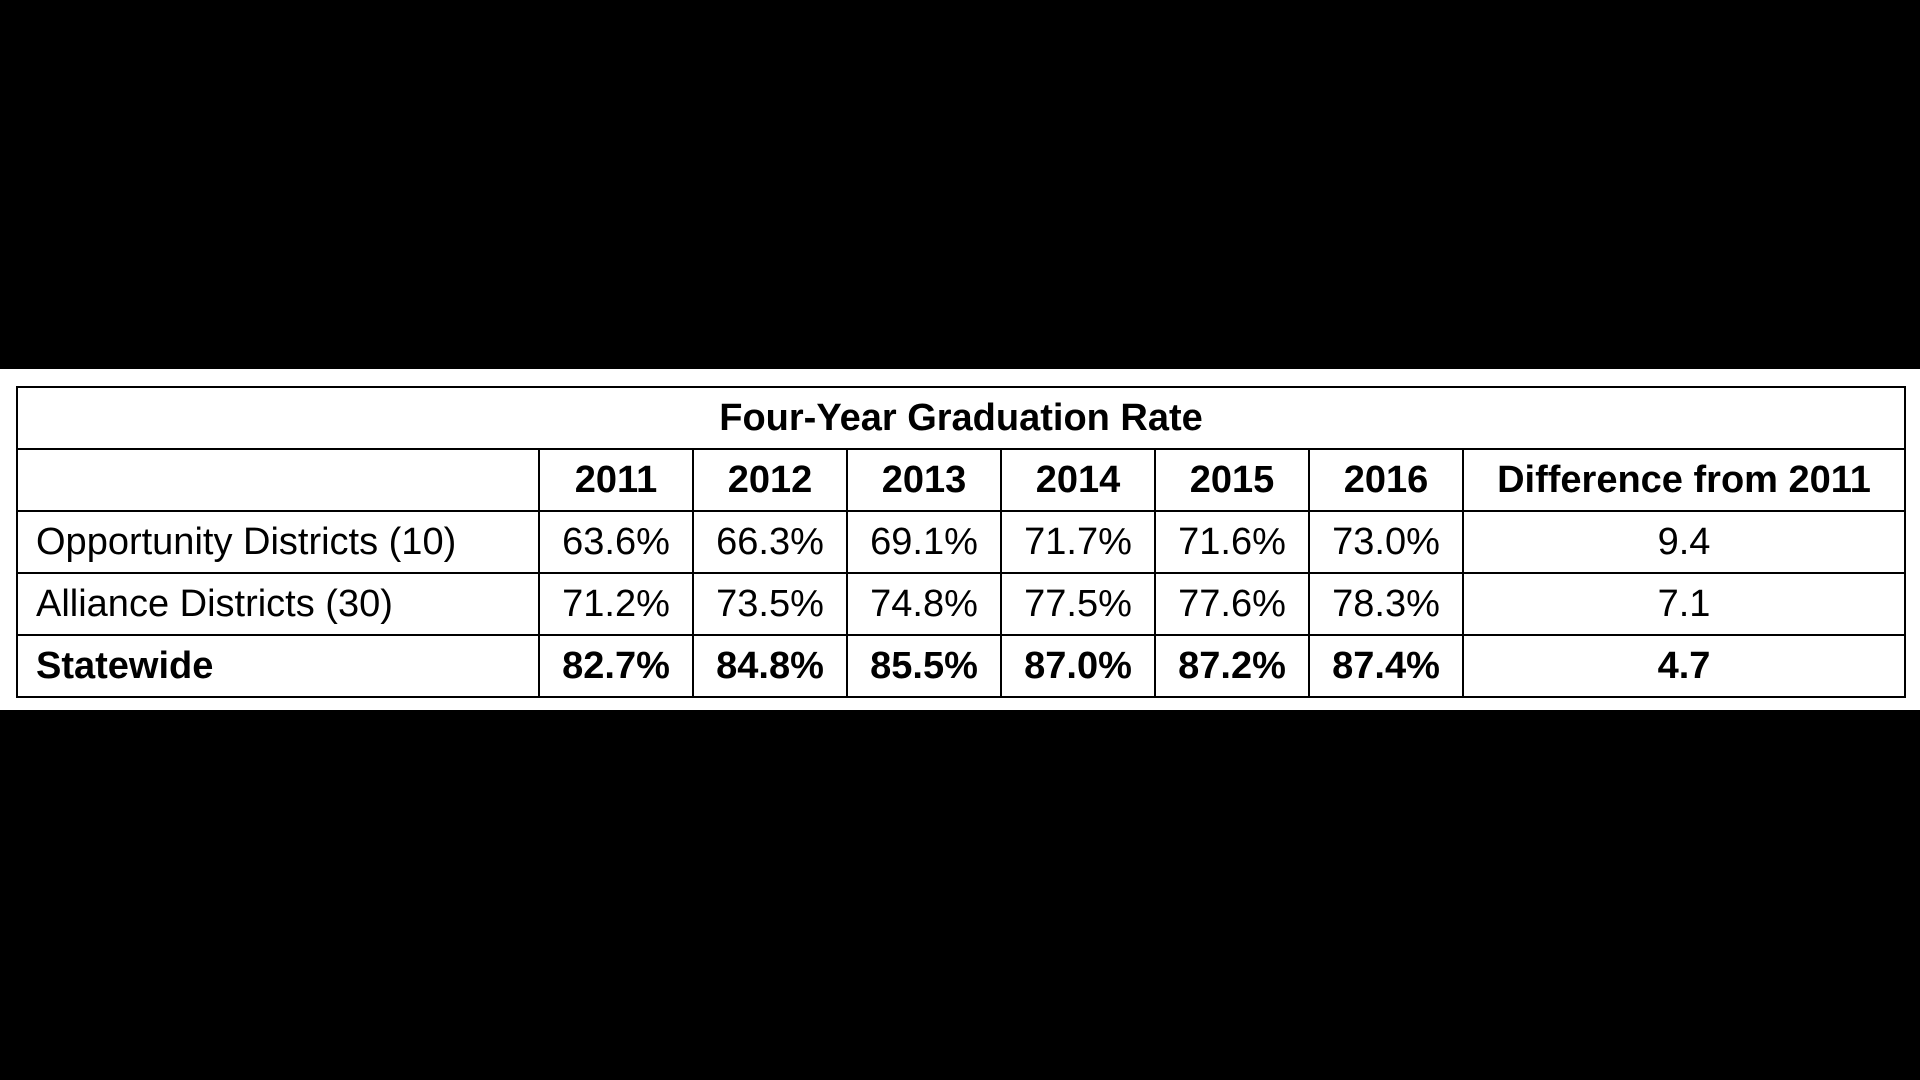 This screenshot has height=1080, width=1920. What do you see at coordinates (1232, 542) in the screenshot?
I see `rate-value: 71.6%` at bounding box center [1232, 542].